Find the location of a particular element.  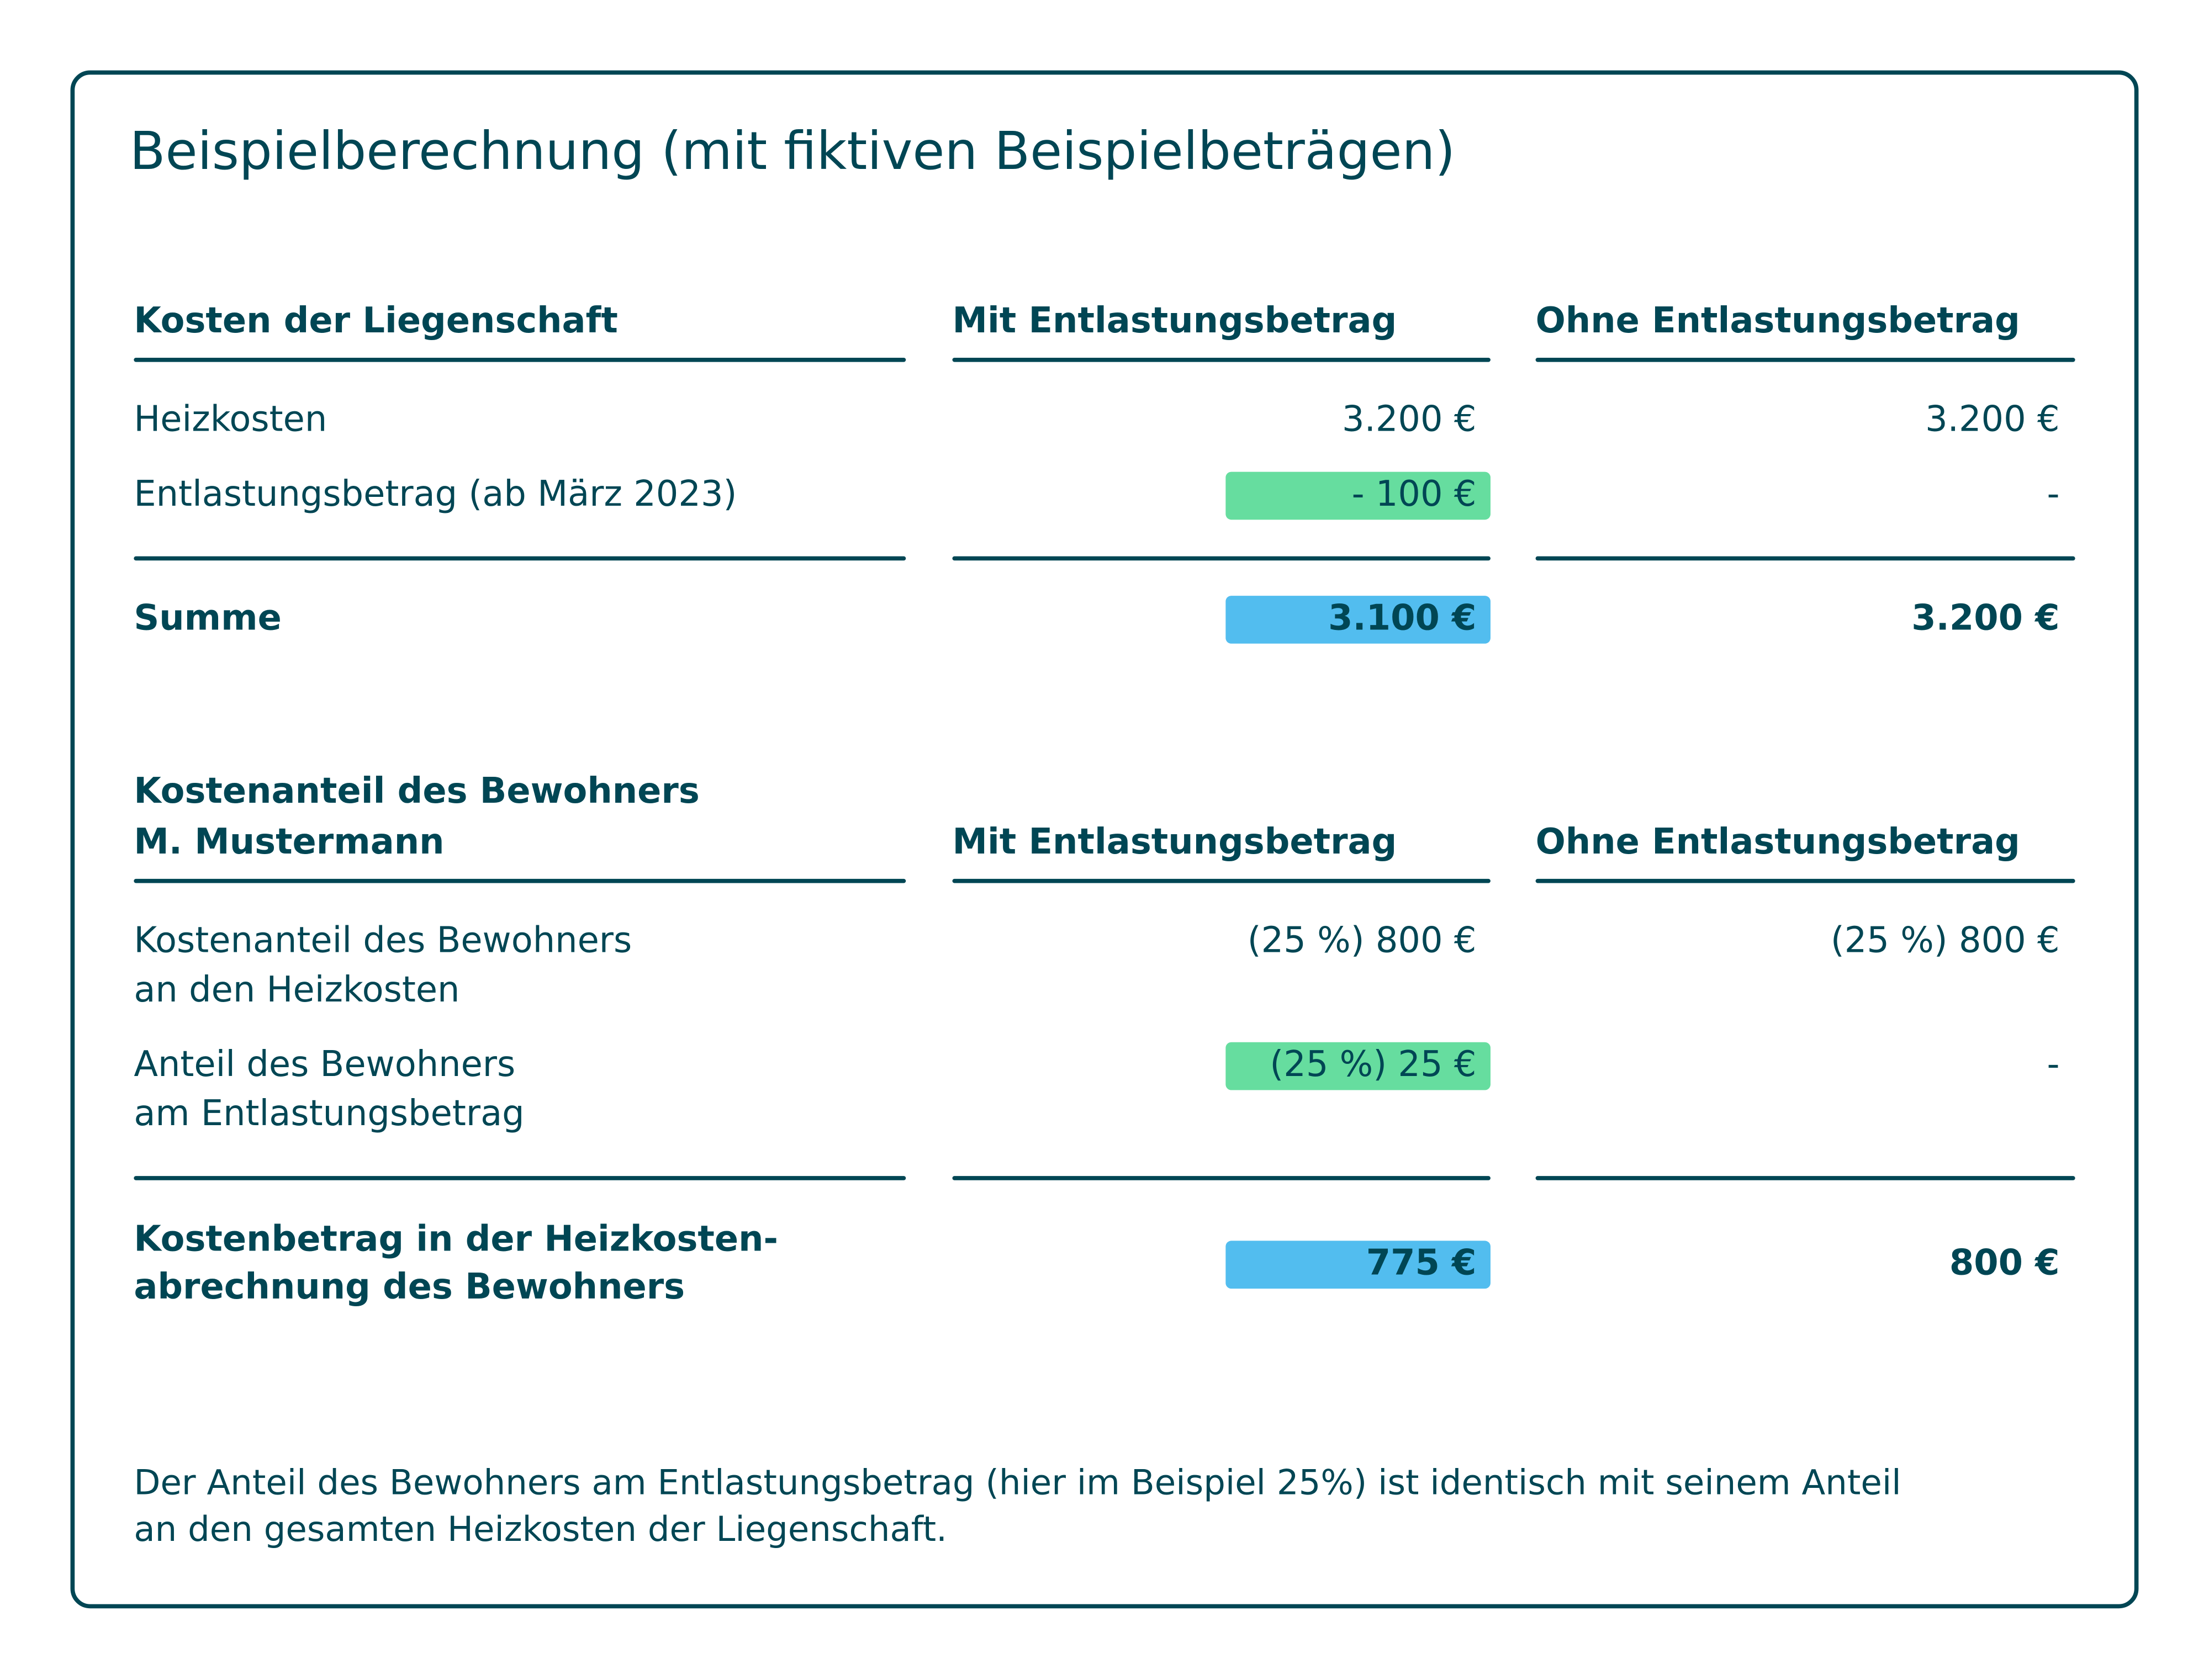

row-label-1: Kostenanteil des Bewohners is located at coordinates (383, 940).